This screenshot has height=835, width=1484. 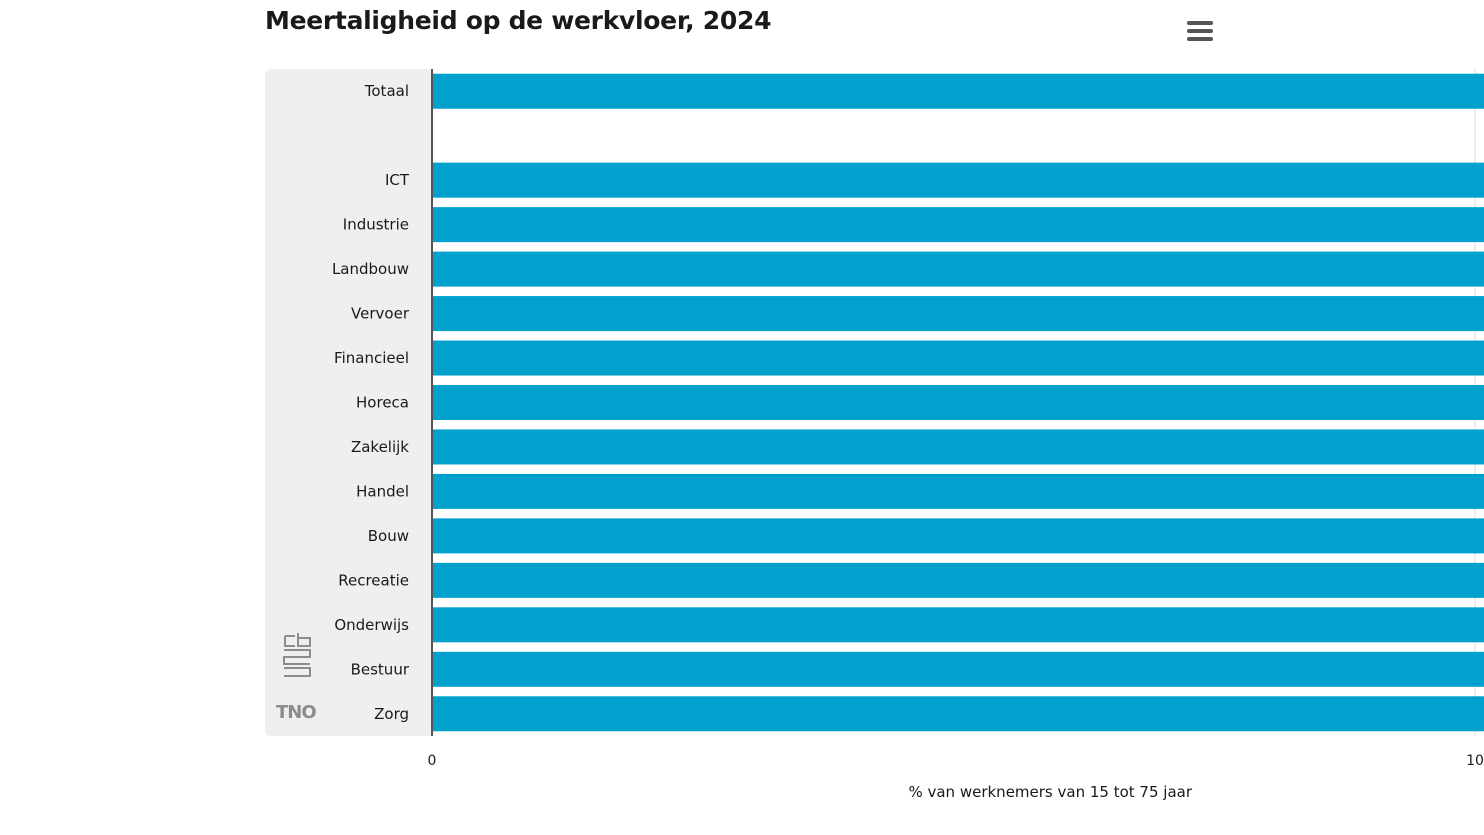 I want to click on category-label-totaal: Totaal, so click(x=386, y=91).